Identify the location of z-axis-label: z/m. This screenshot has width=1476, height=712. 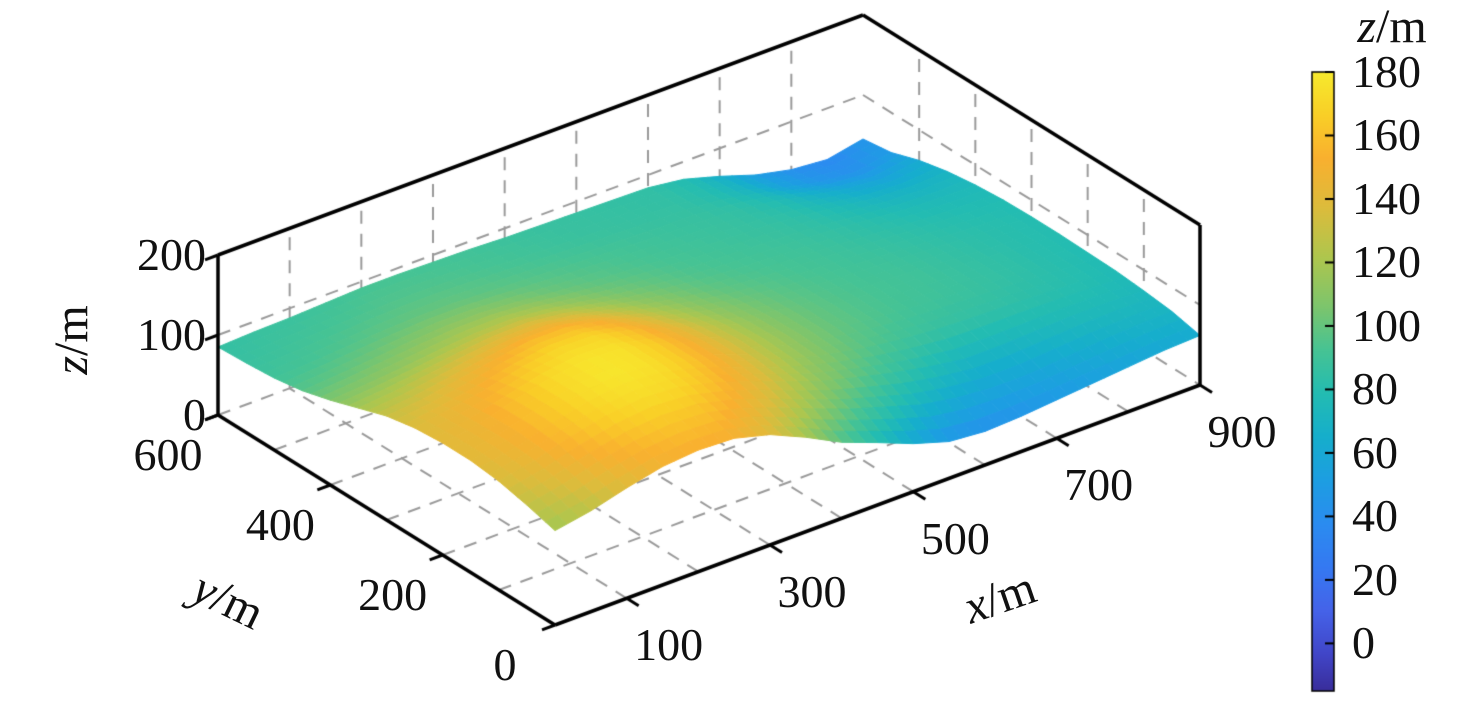
(72, 339).